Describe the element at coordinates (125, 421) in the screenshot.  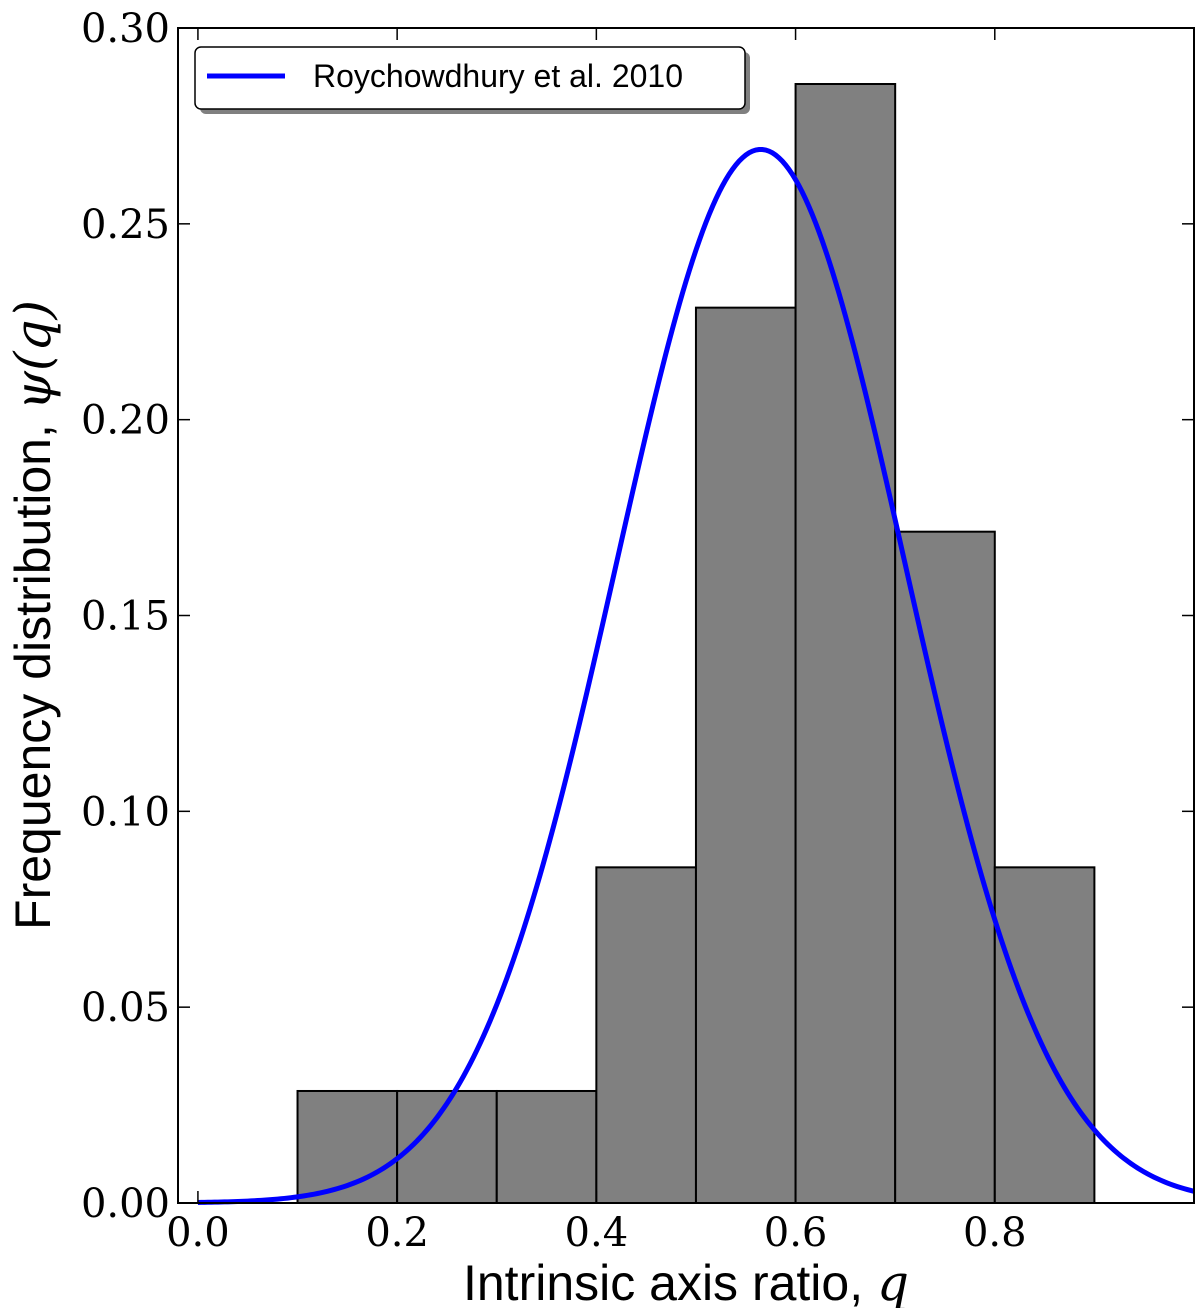
I see `y-tick-label: 0.20` at that location.